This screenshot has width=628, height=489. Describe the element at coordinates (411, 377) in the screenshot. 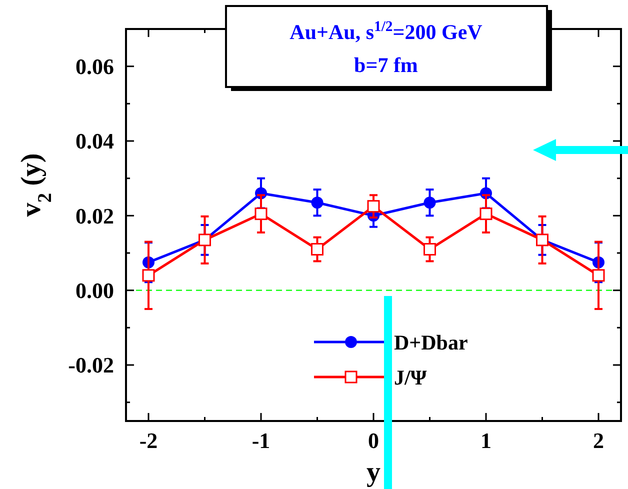

I see `legend-label: J/Ψ` at that location.